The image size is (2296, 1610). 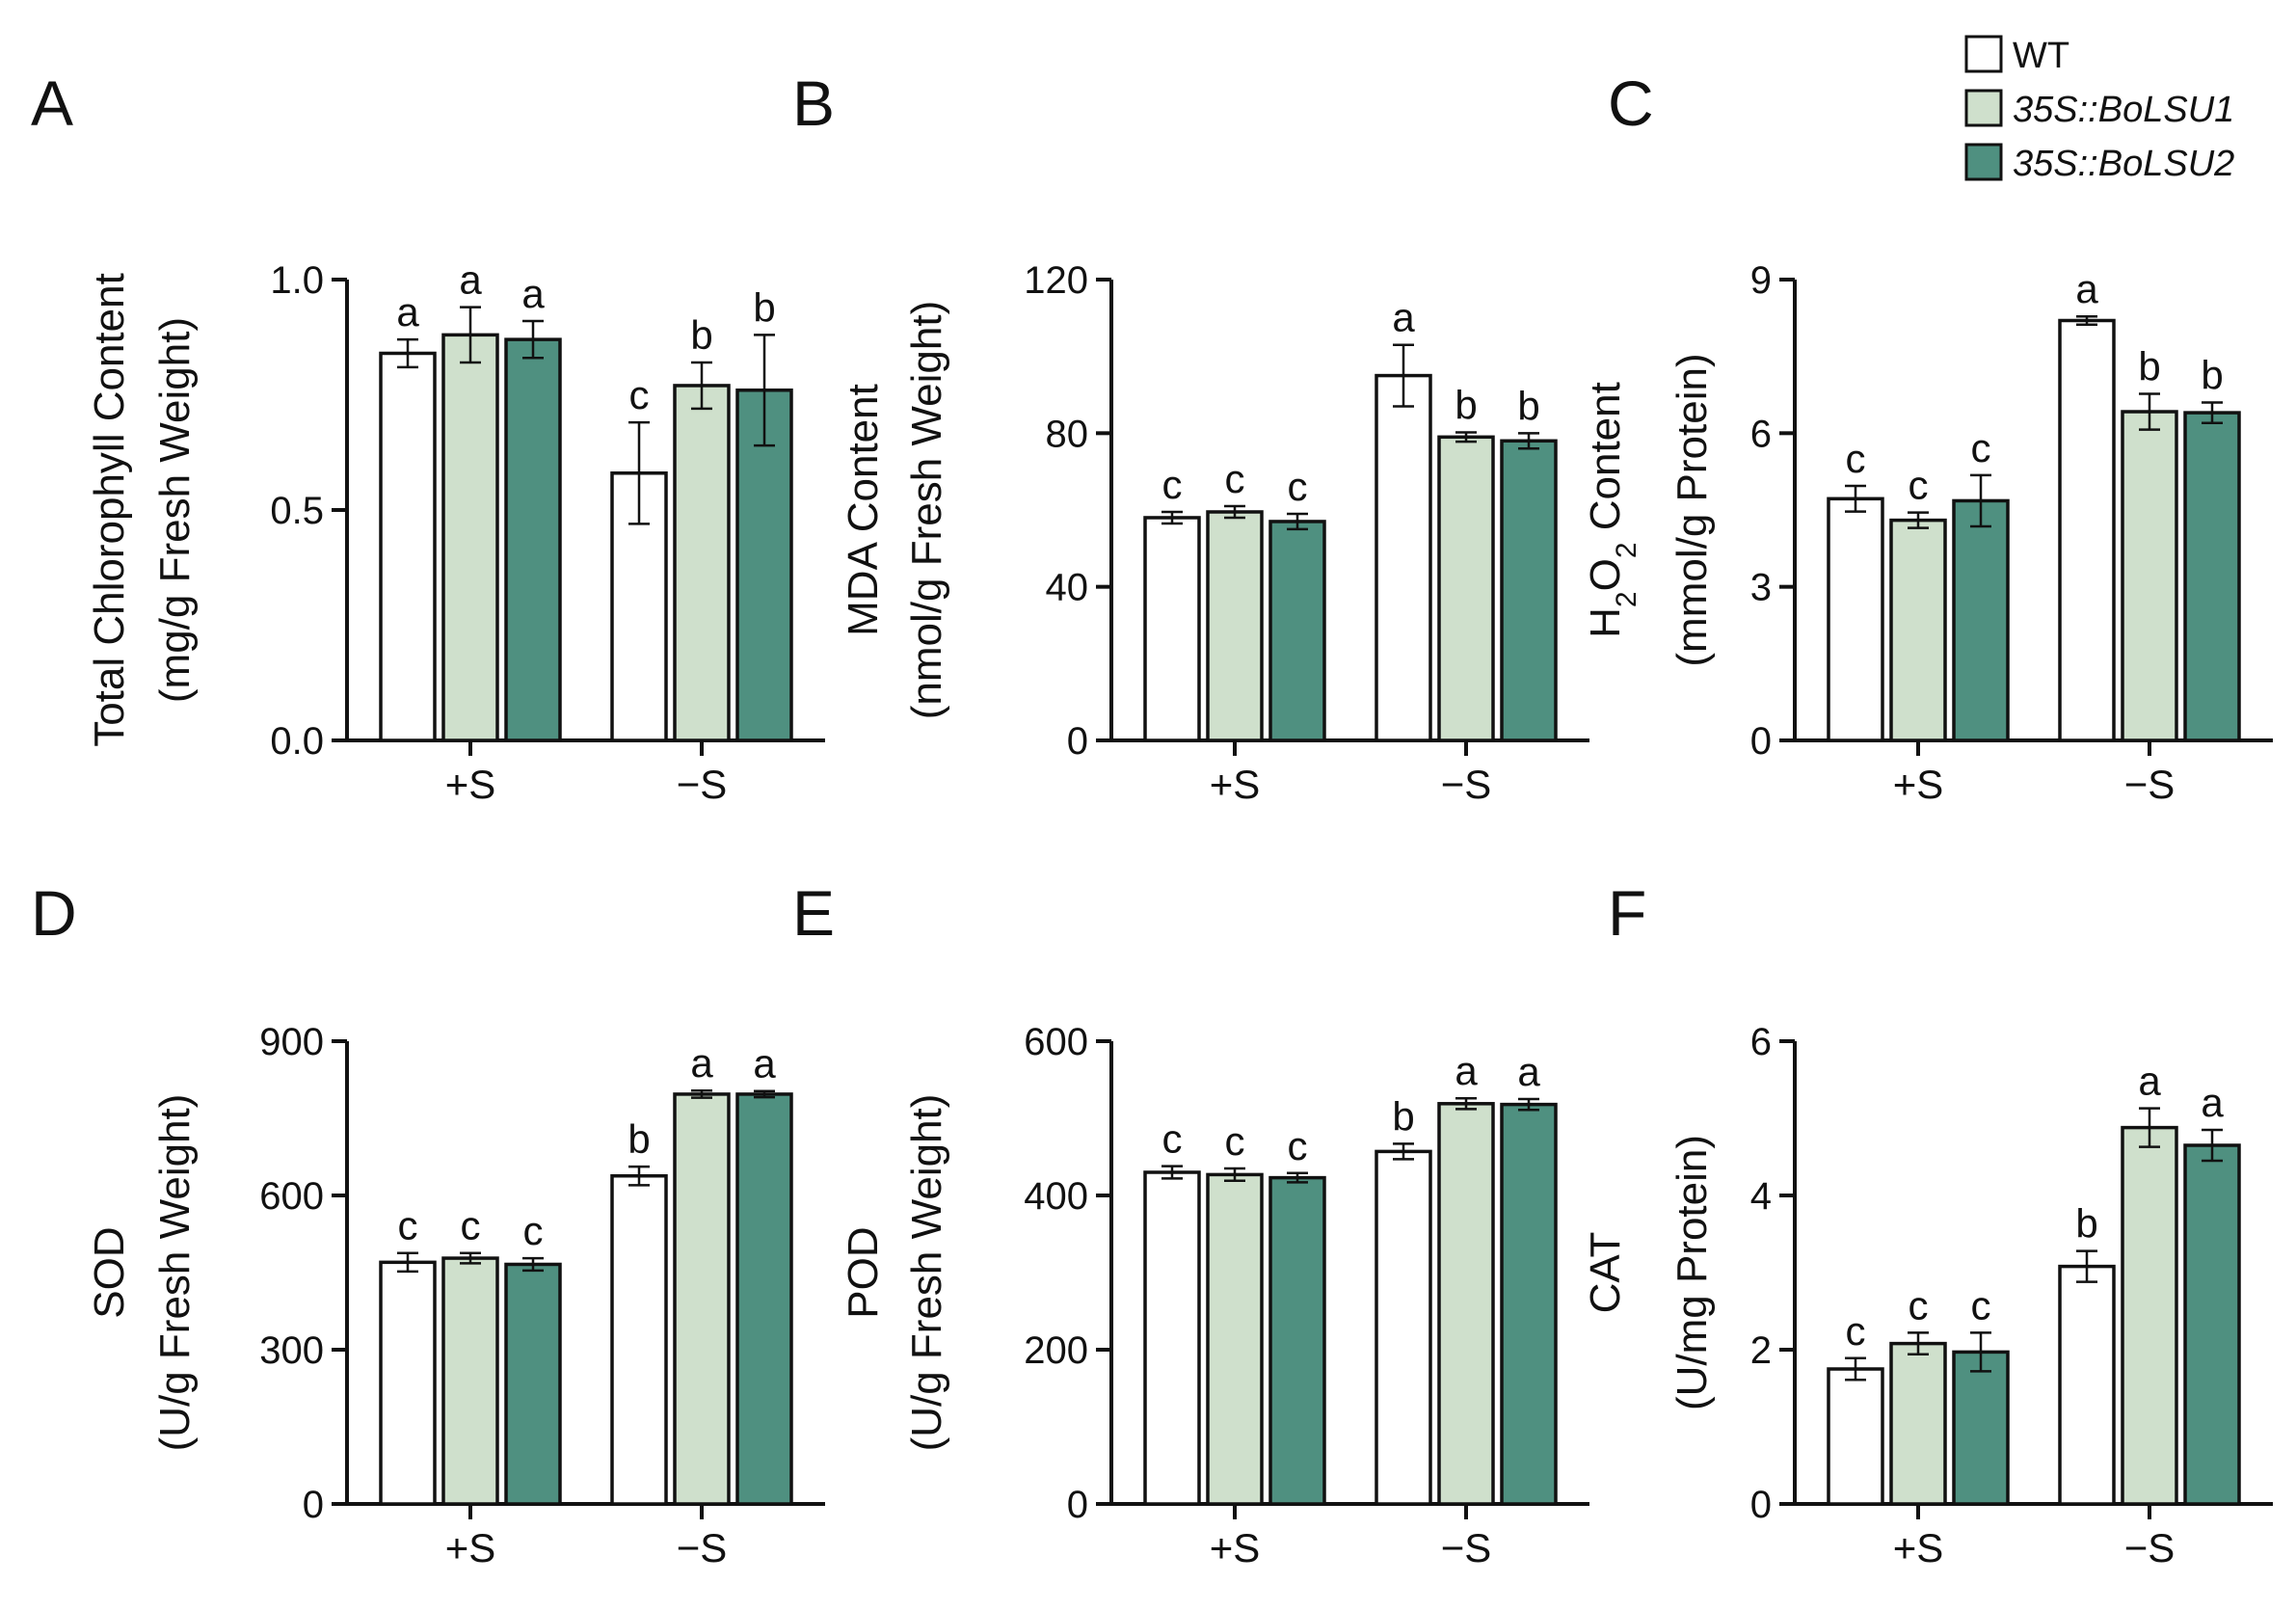 I want to click on y-tick-label: 3, so click(x=1761, y=588).